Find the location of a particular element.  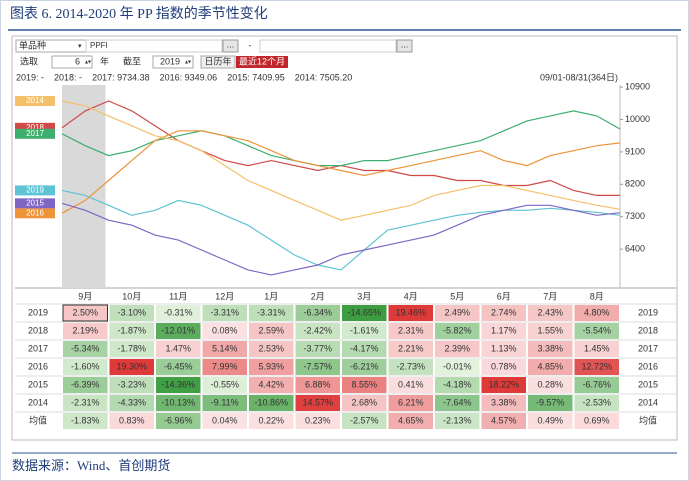

cell: -10.13% is located at coordinates (178, 402).